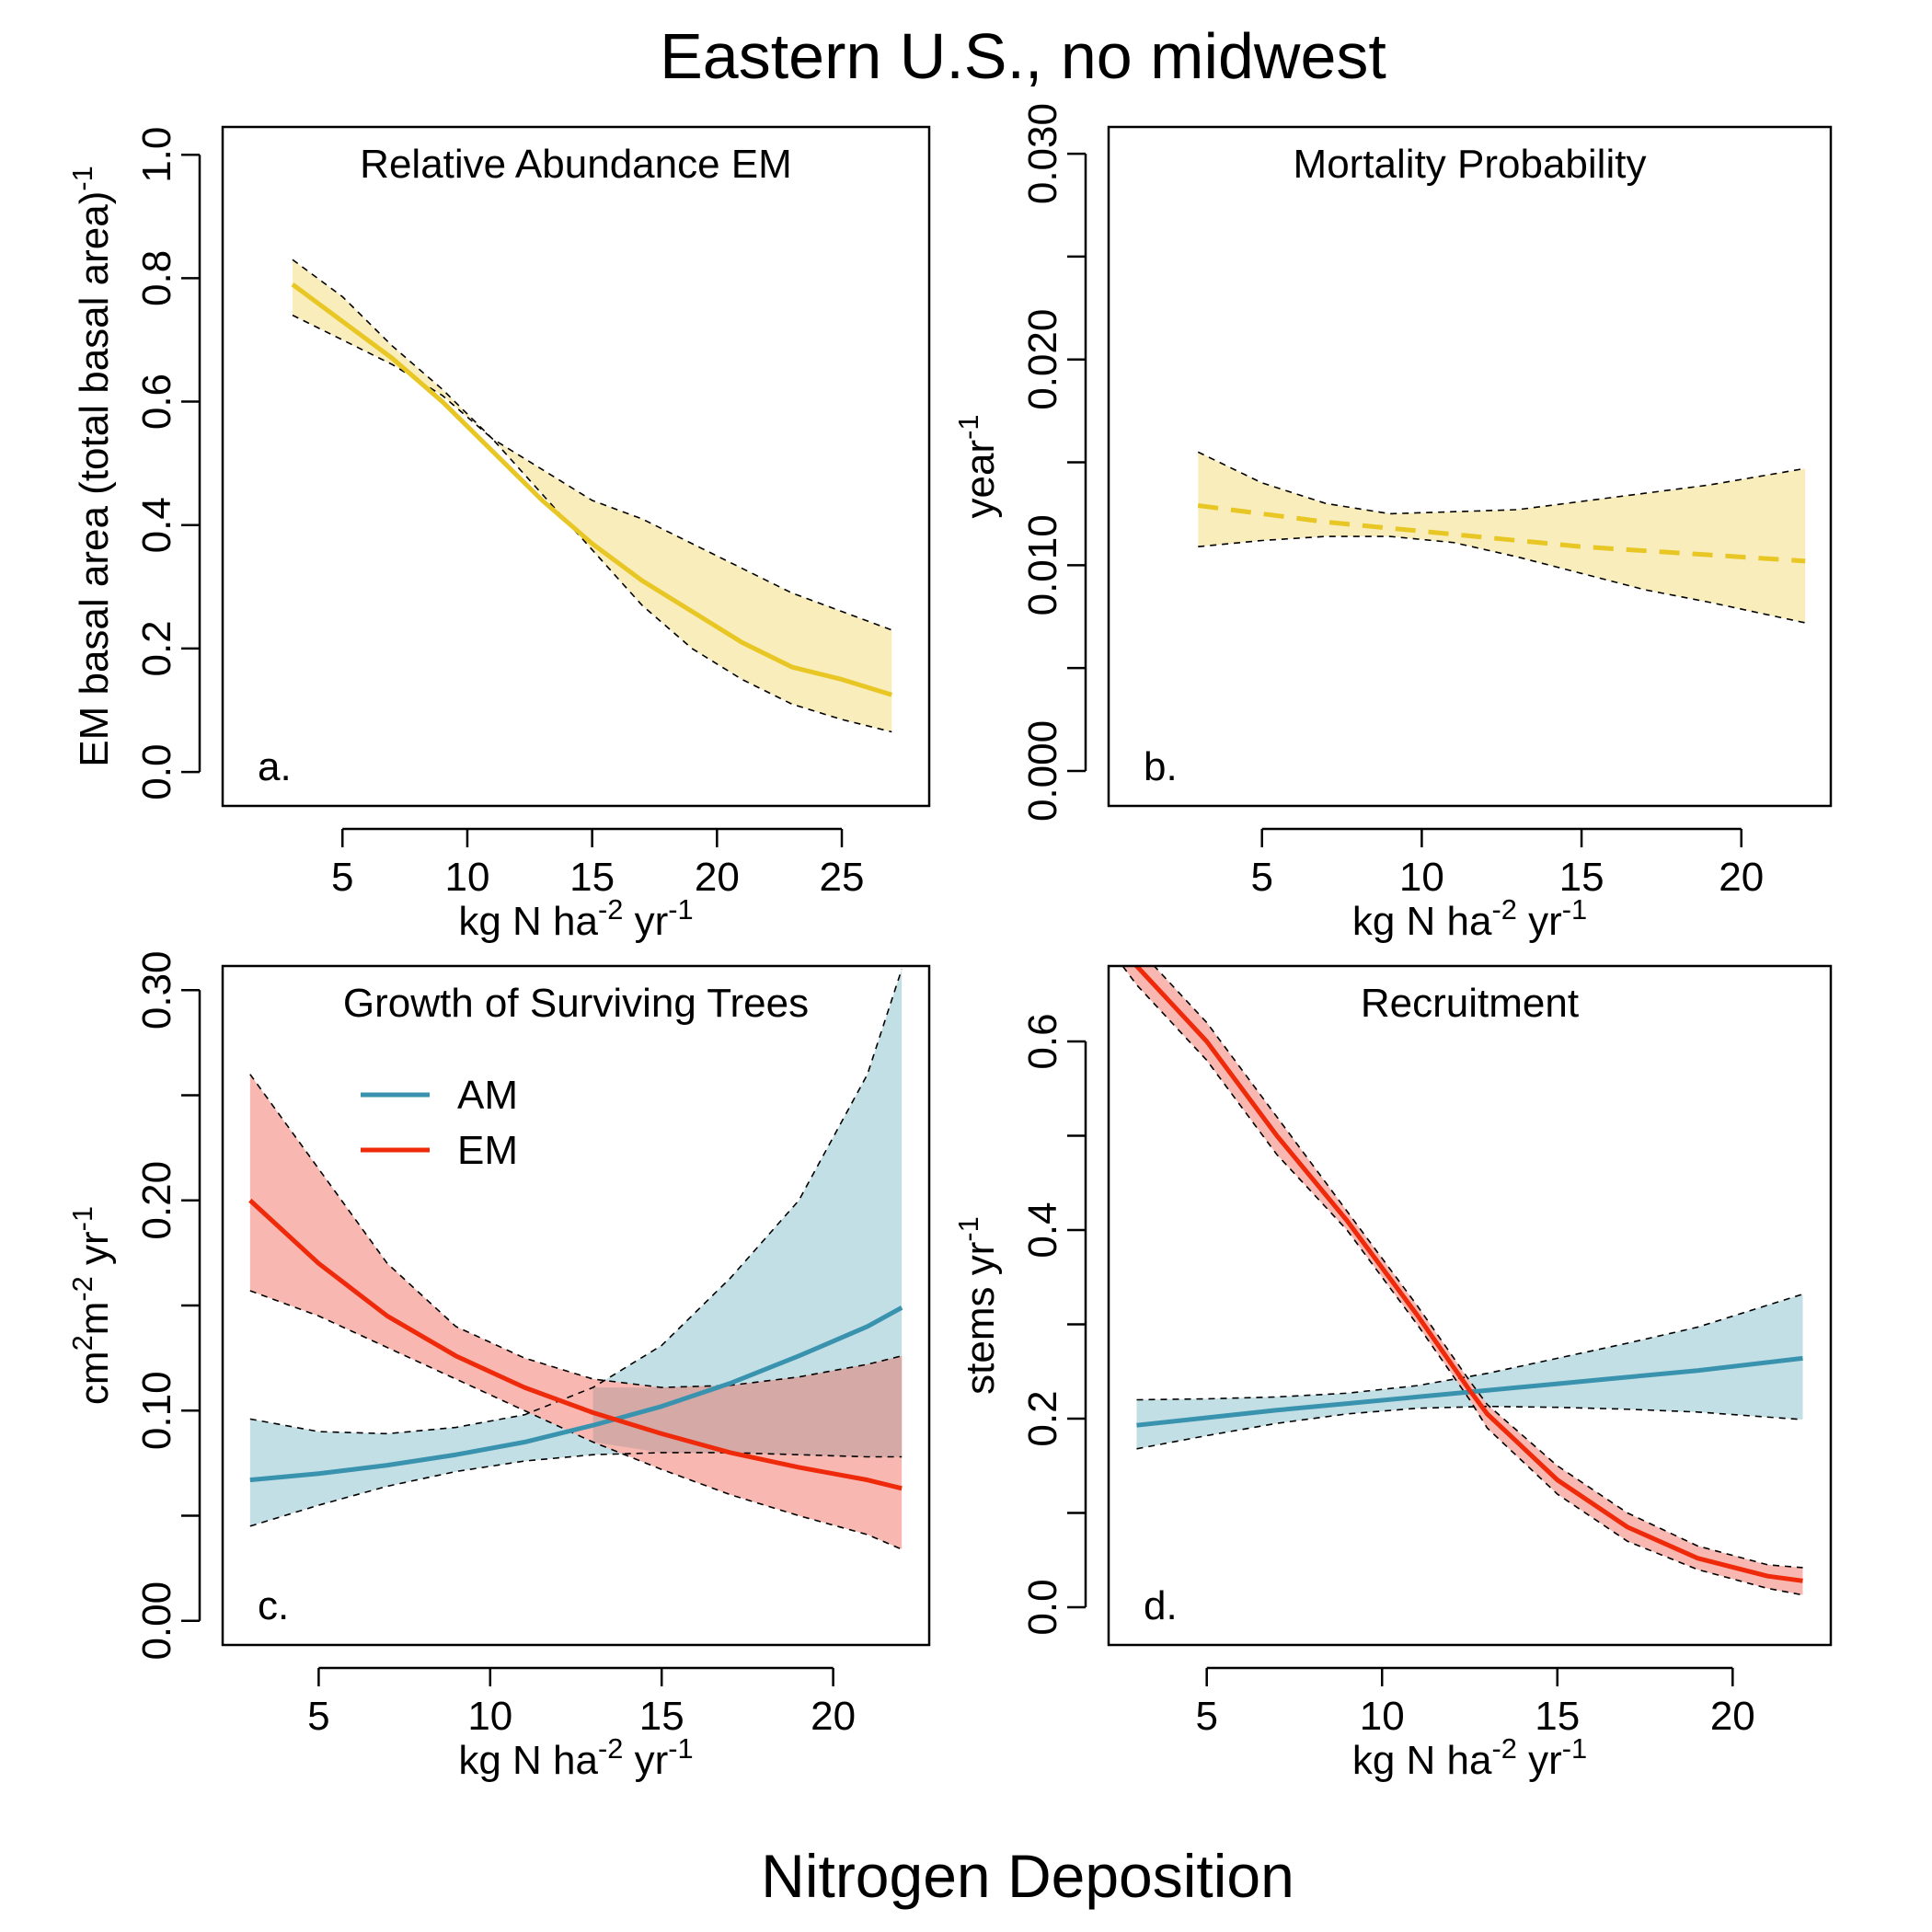 The width and height of the screenshot is (1932, 1932). I want to click on x-tick-label-d: 20, so click(1732, 1716).